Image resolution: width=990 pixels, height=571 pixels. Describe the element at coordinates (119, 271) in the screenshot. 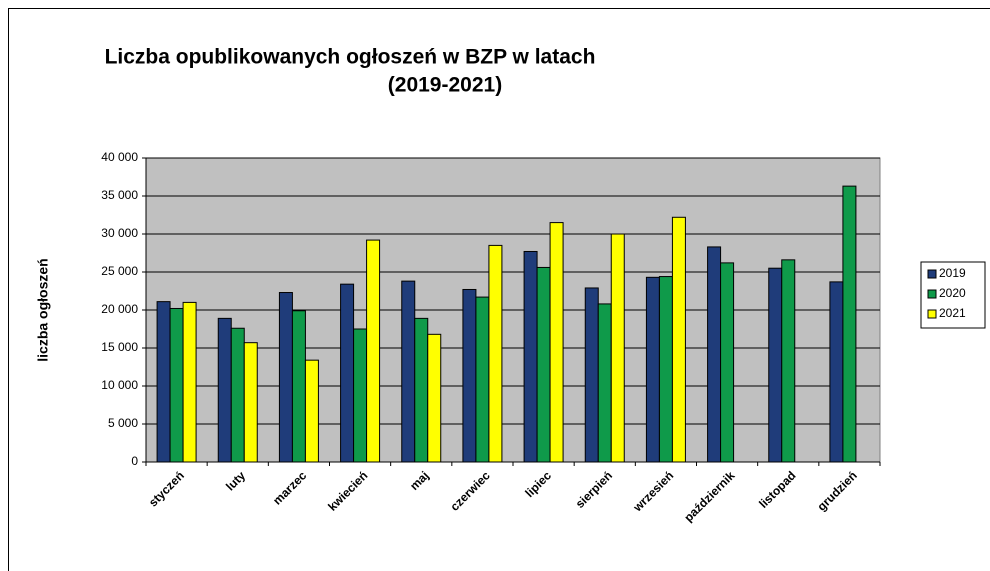

I see `y-tick-label: 25 000` at that location.